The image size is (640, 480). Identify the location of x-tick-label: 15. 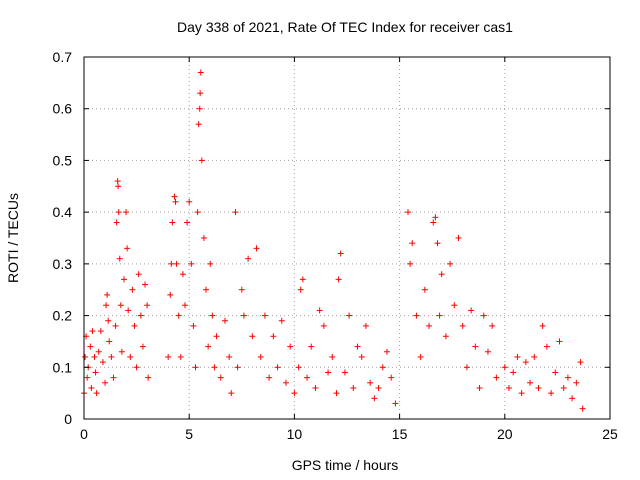
(400, 434).